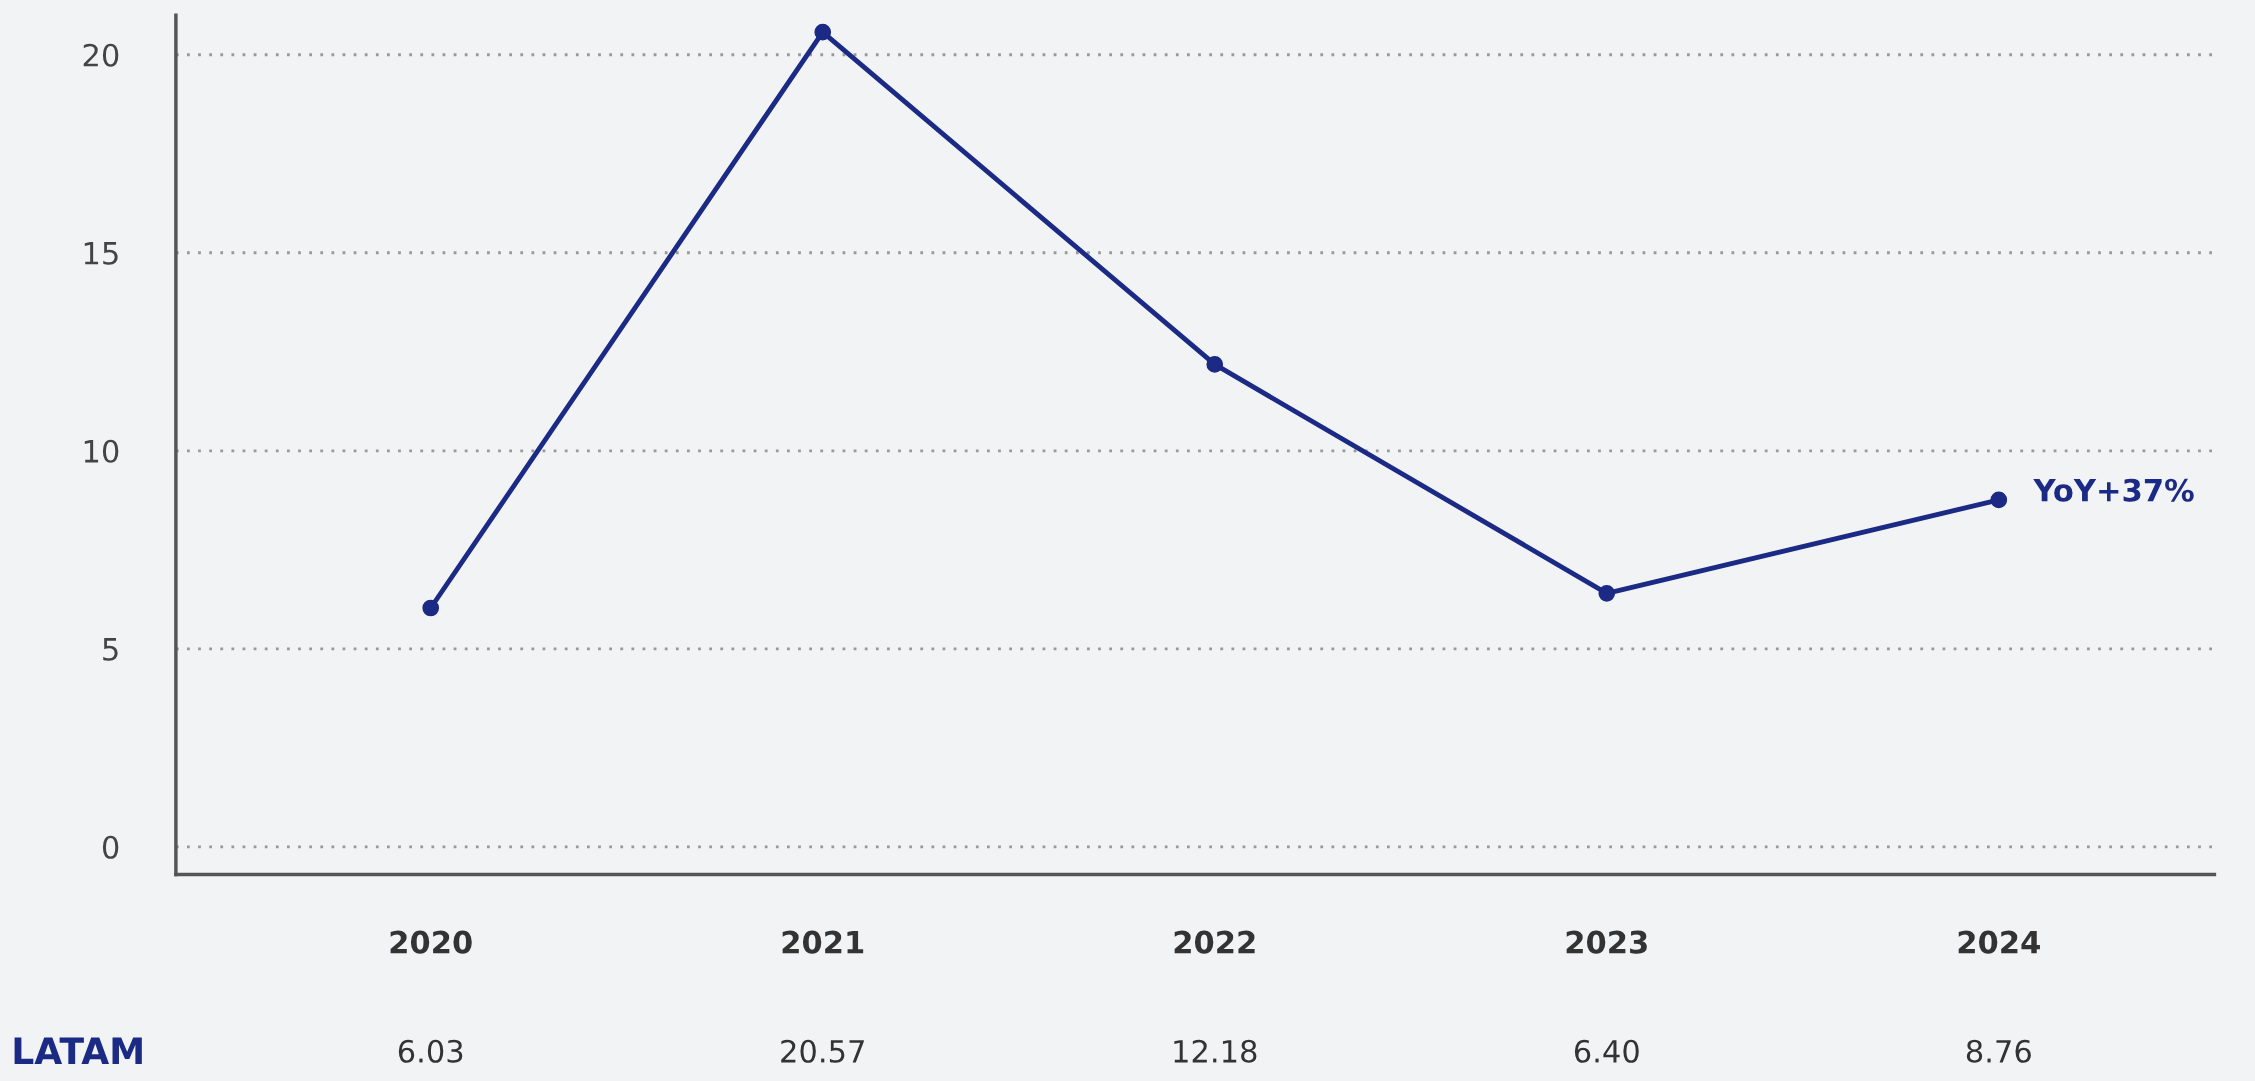 The width and height of the screenshot is (2255, 1081). Describe the element at coordinates (110, 649) in the screenshot. I see `y-tick-label: 5` at that location.